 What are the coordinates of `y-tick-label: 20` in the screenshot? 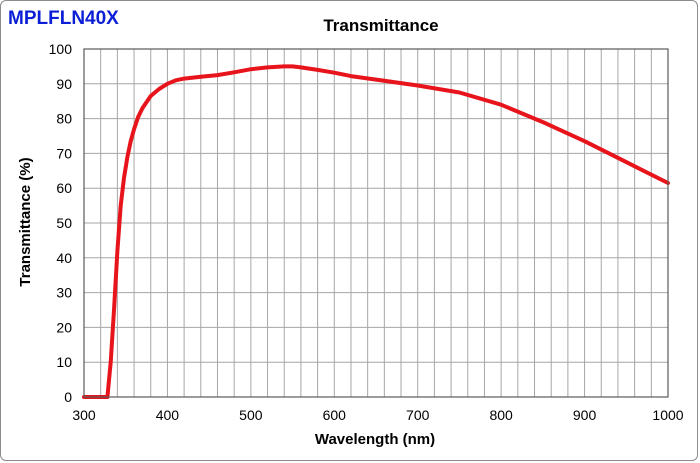 It's located at (64, 327).